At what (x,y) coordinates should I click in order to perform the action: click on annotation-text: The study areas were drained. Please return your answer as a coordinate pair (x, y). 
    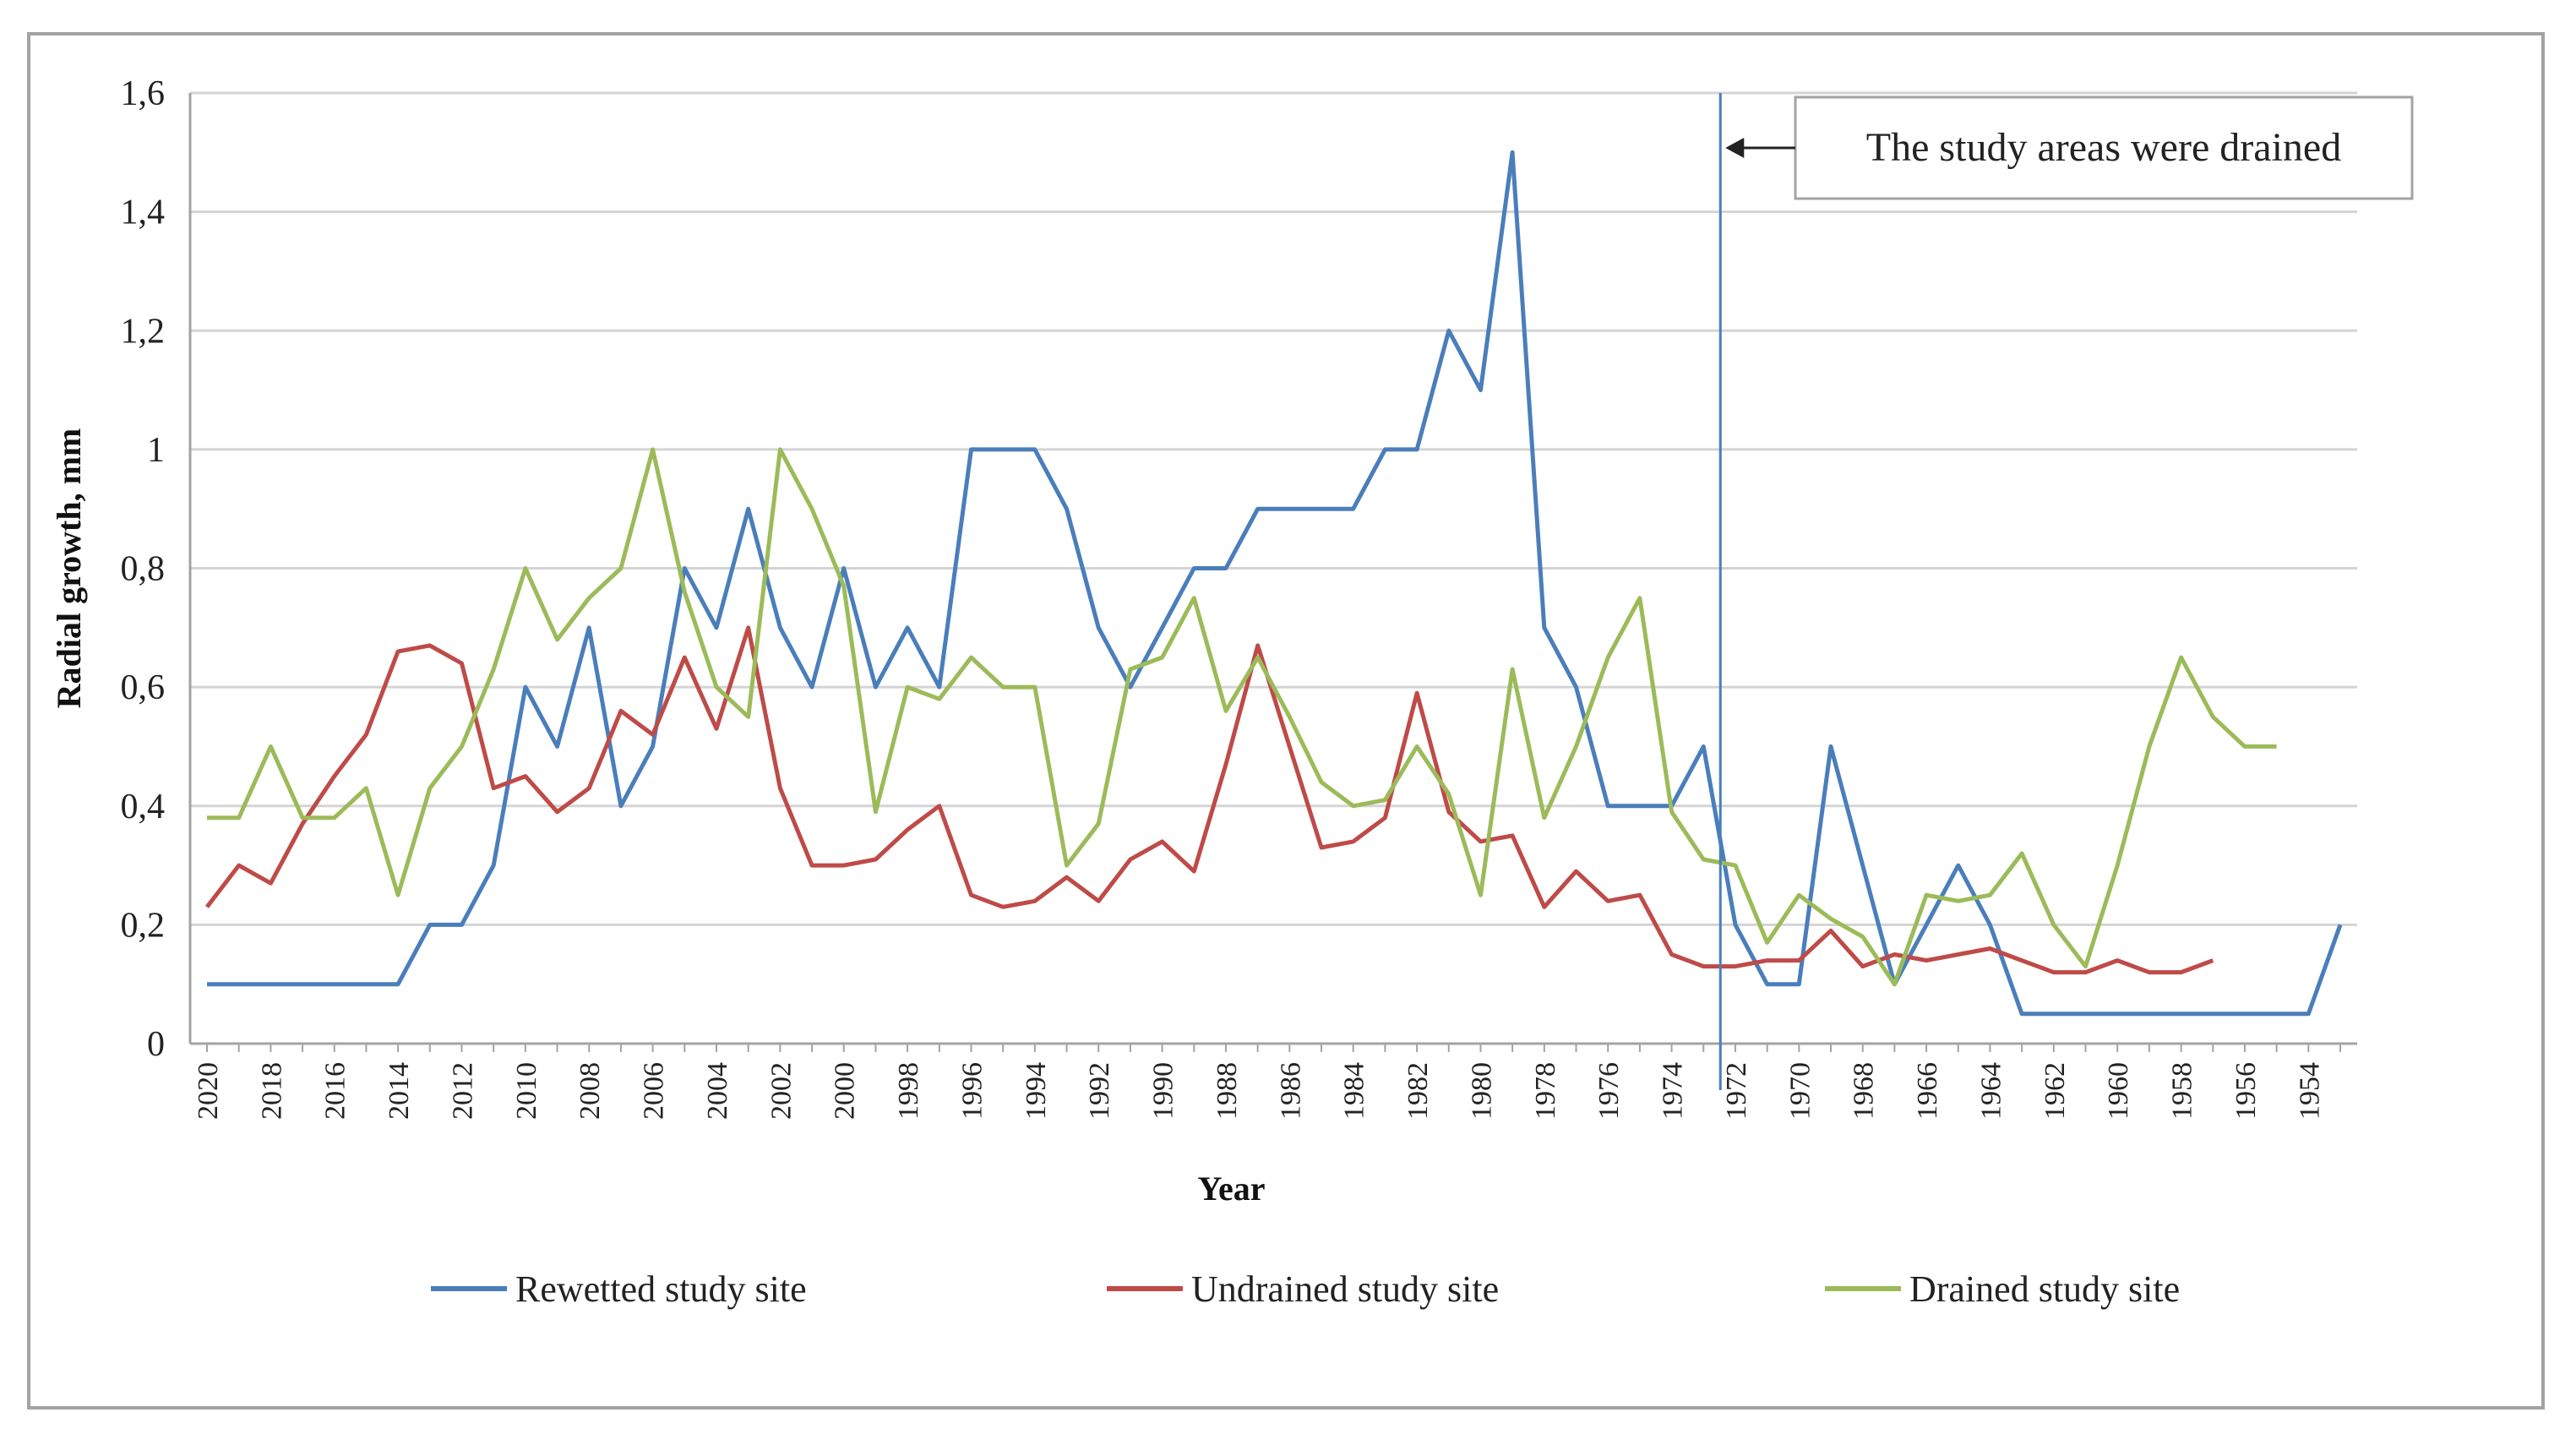
    Looking at the image, I should click on (2103, 147).